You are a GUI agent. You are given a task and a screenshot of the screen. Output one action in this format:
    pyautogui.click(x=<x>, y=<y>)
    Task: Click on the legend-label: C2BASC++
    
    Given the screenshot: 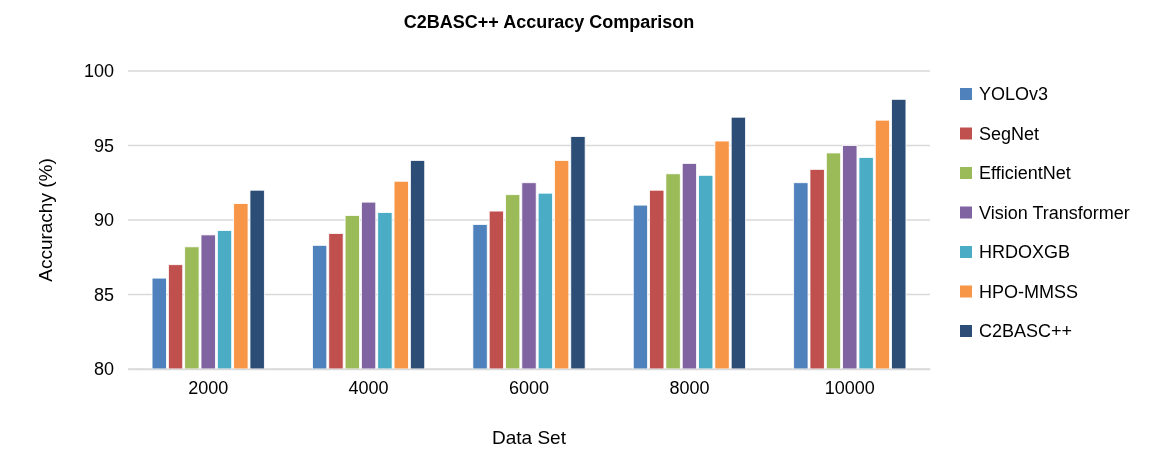 What is the action you would take?
    pyautogui.click(x=1026, y=331)
    